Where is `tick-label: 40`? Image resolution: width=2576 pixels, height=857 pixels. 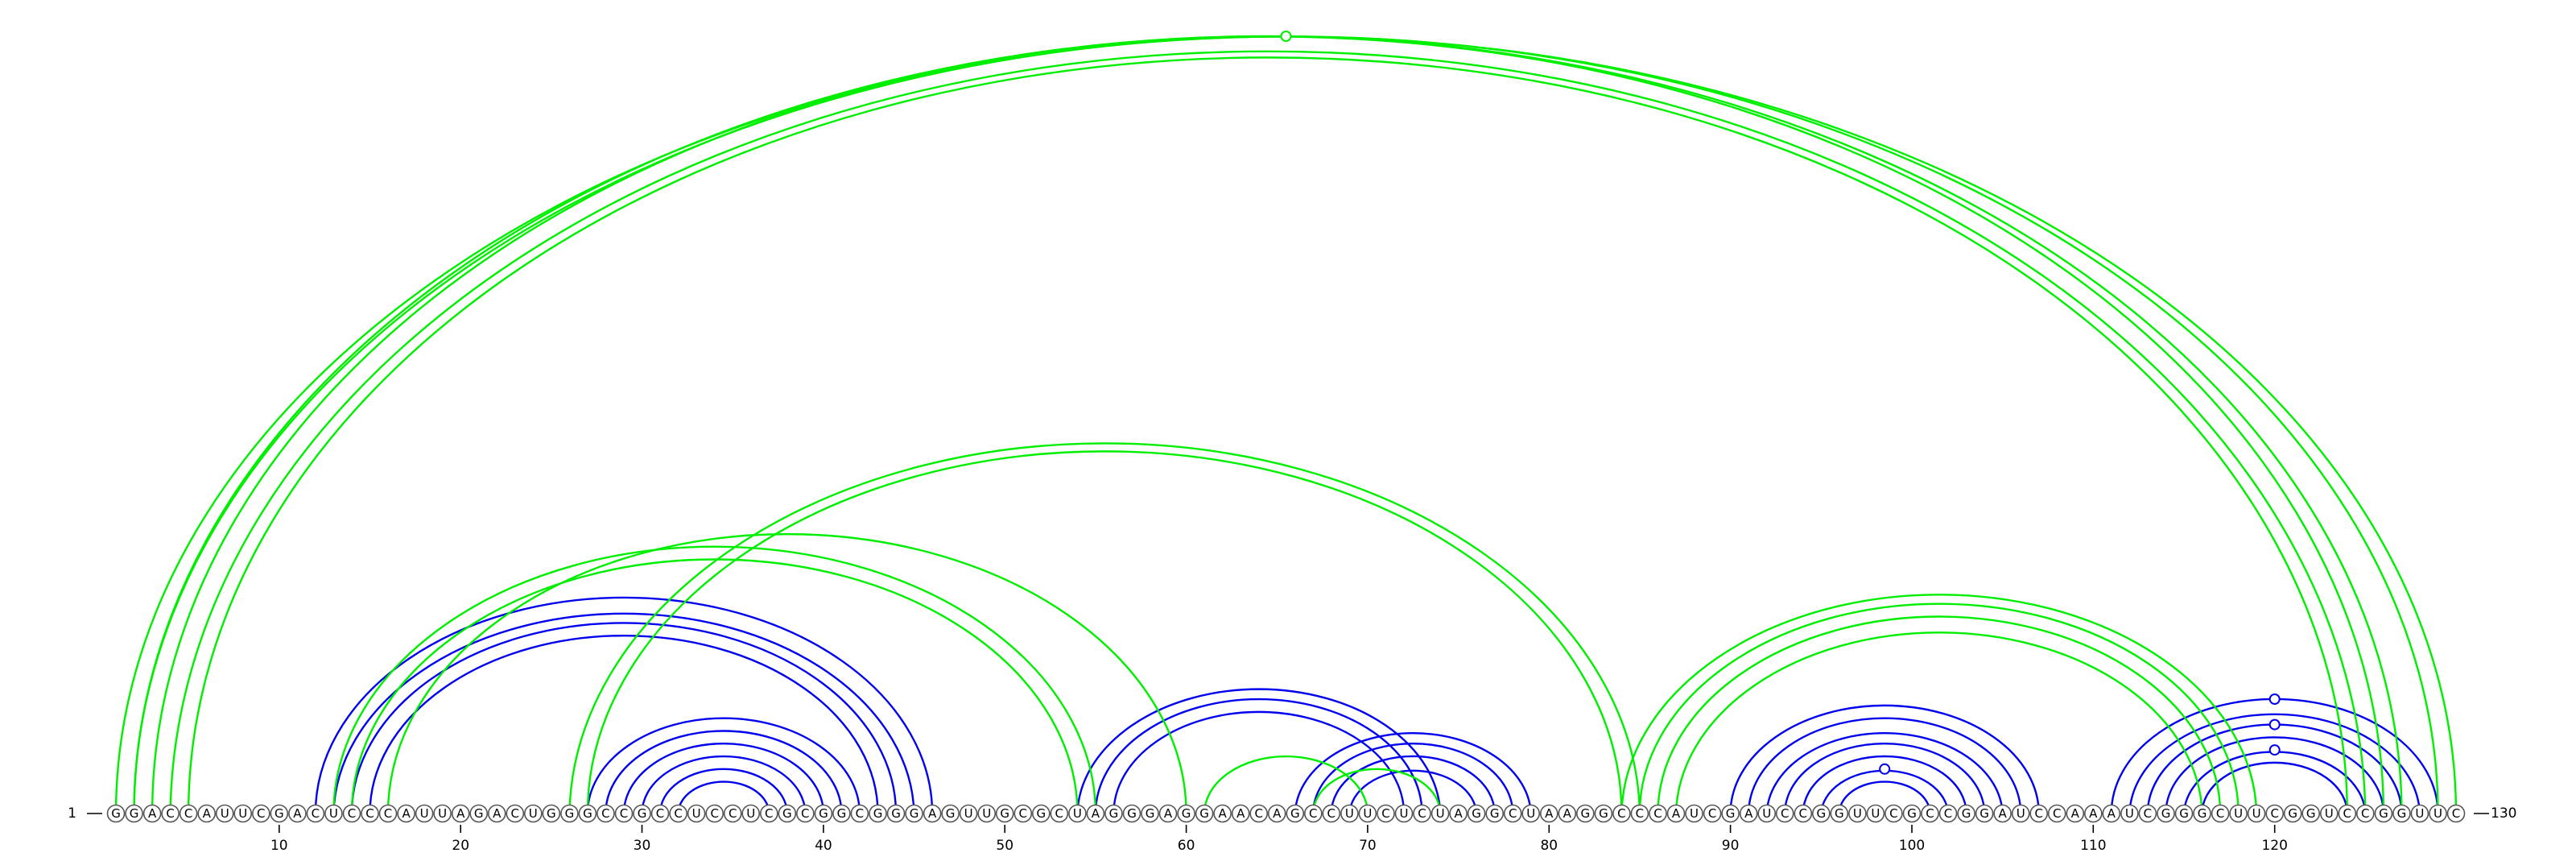 tick-label: 40 is located at coordinates (823, 846).